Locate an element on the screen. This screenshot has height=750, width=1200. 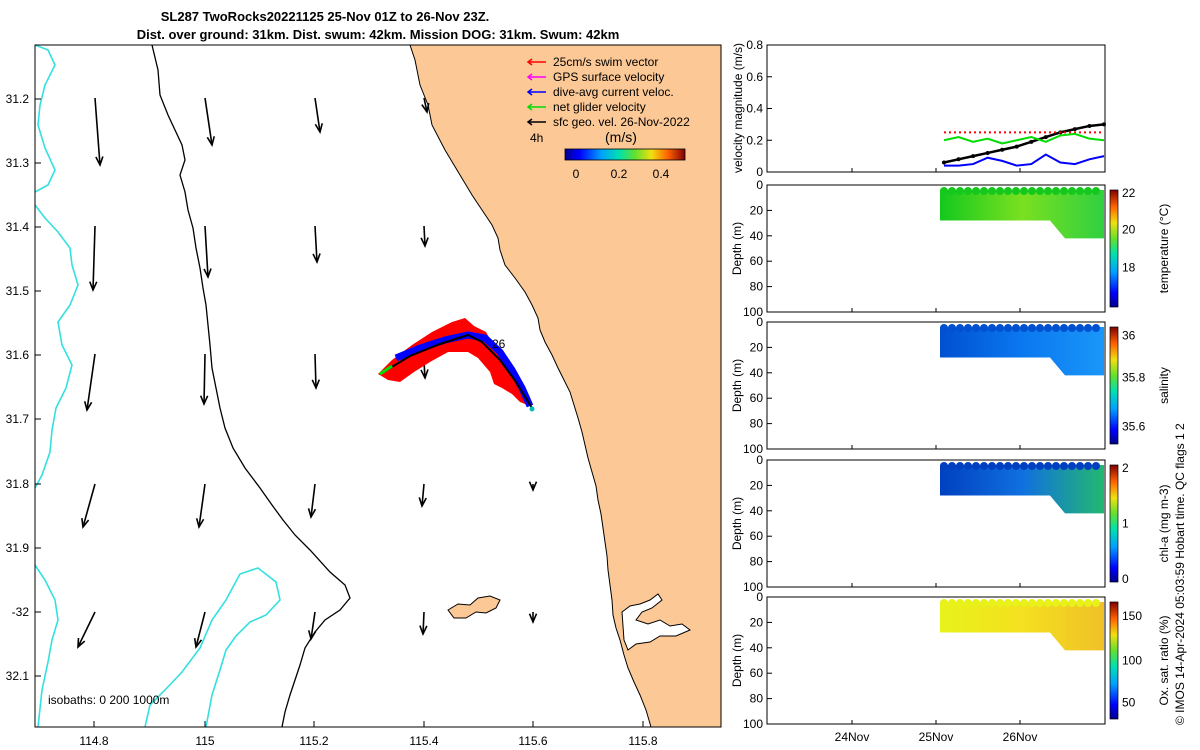
legend-label: net glider velocity is located at coordinates (599, 107).